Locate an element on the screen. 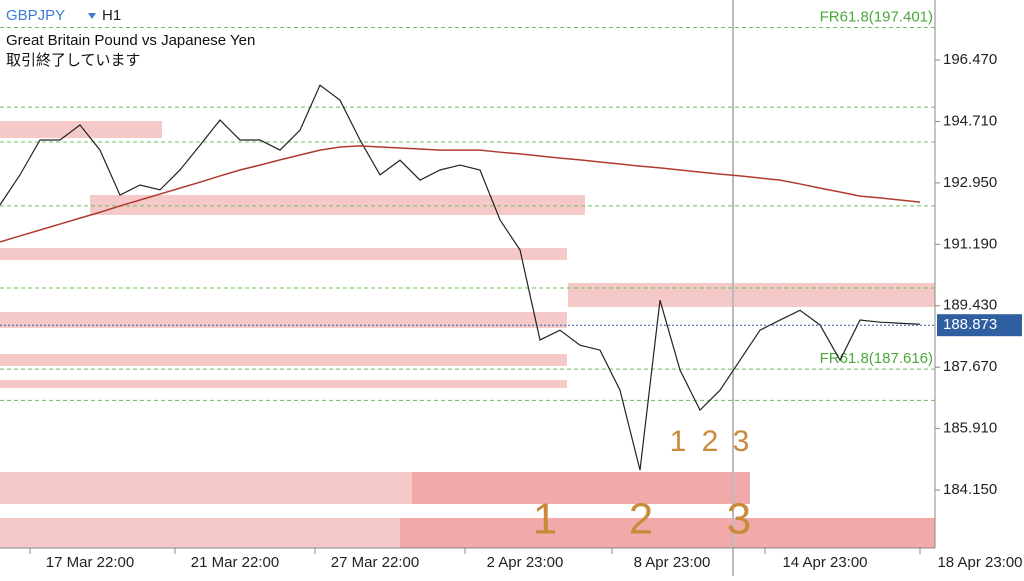  current-price-box is located at coordinates (979, 325).